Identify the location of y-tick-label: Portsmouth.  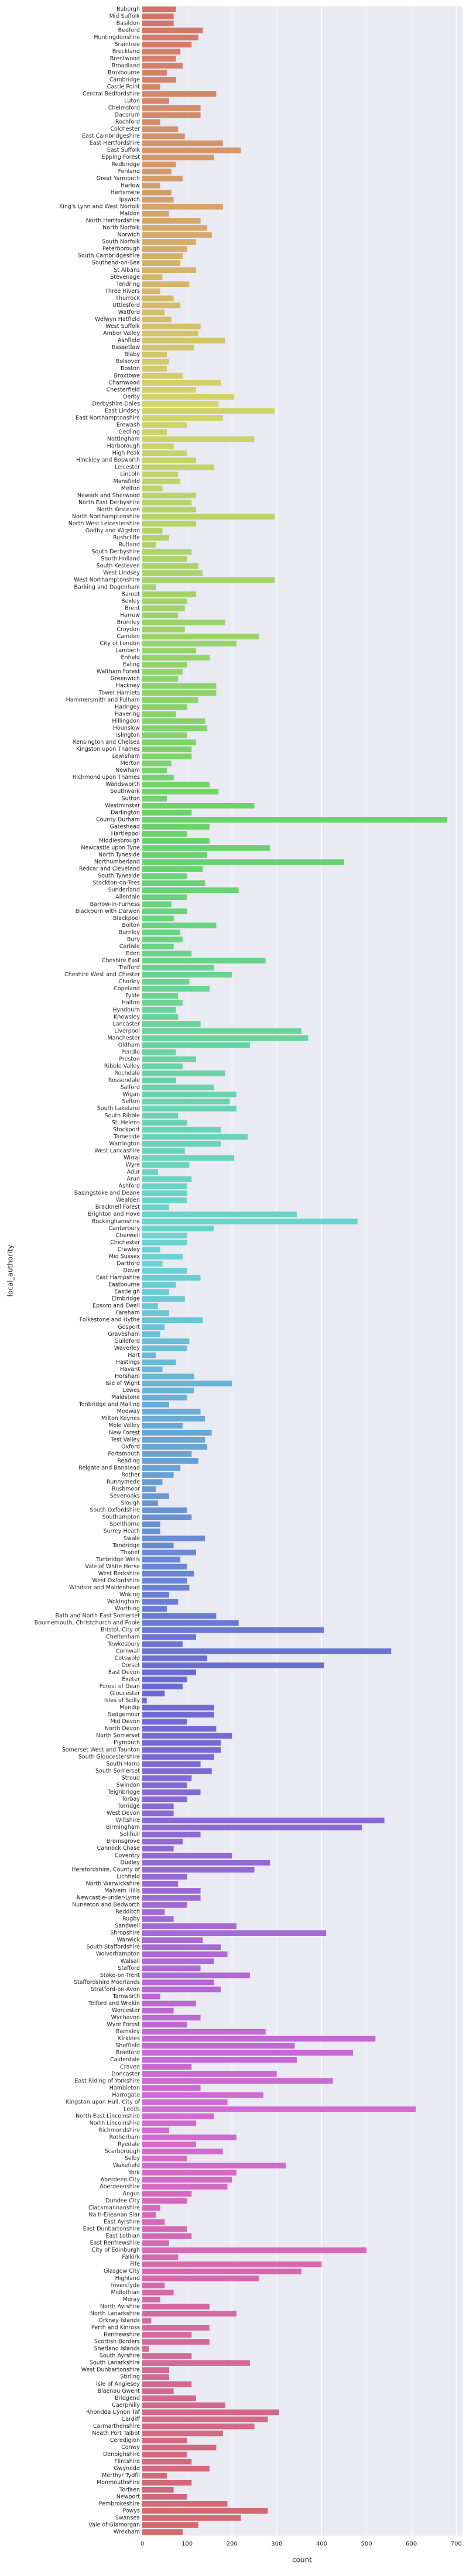
(124, 1454).